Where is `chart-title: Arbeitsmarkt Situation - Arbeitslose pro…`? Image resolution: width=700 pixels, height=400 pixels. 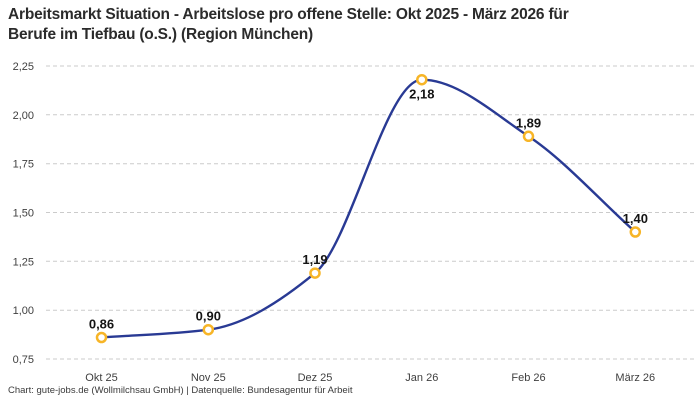 chart-title: Arbeitsmarkt Situation - Arbeitslose pro… is located at coordinates (351, 25).